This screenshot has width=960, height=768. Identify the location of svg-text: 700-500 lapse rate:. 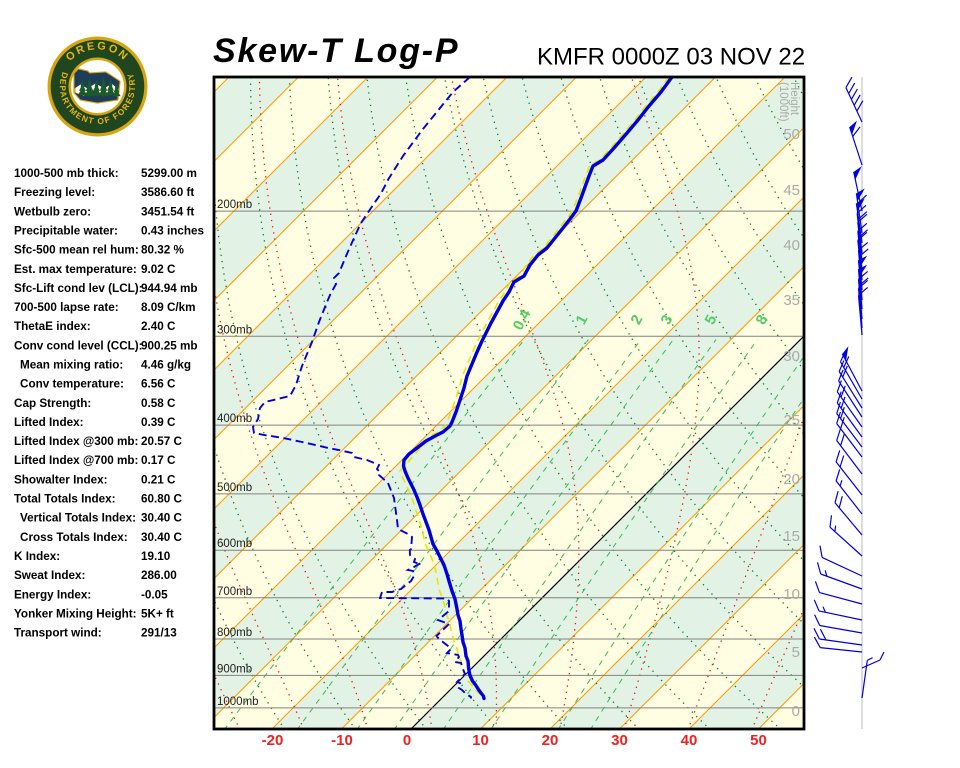
(66, 307).